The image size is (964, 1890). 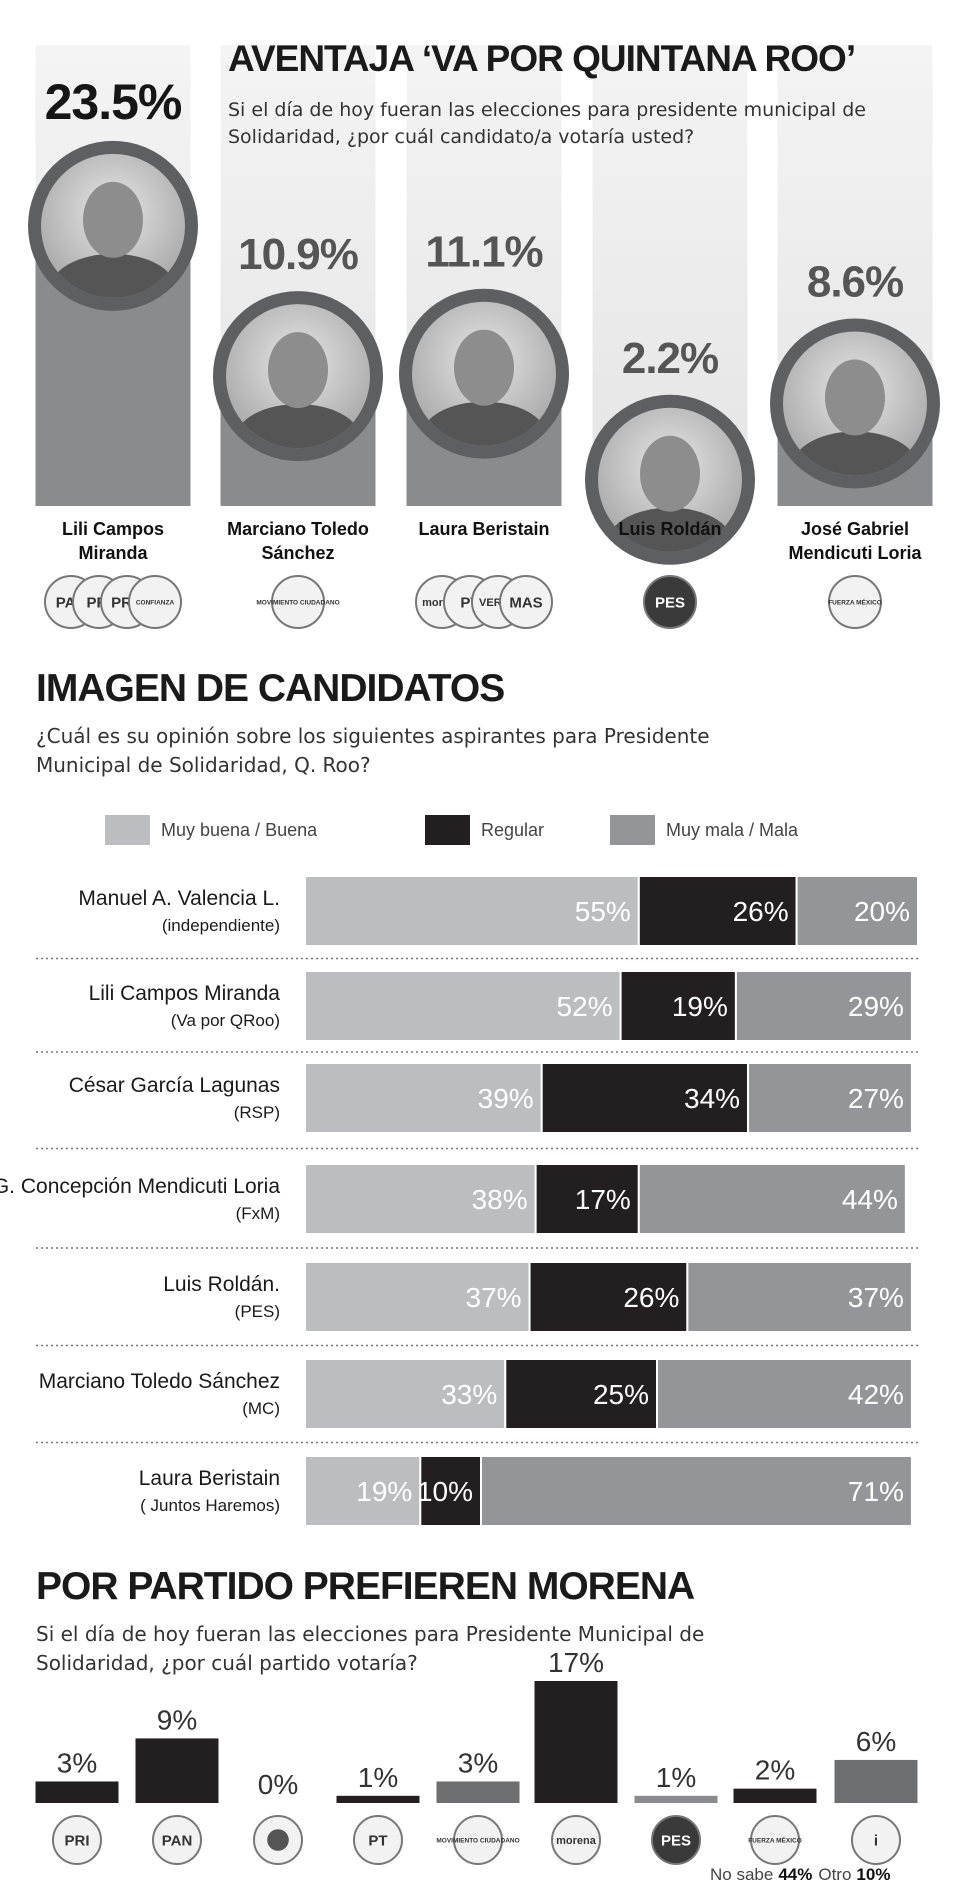 What do you see at coordinates (469, 1394) in the screenshot?
I see `value-label: 33%` at bounding box center [469, 1394].